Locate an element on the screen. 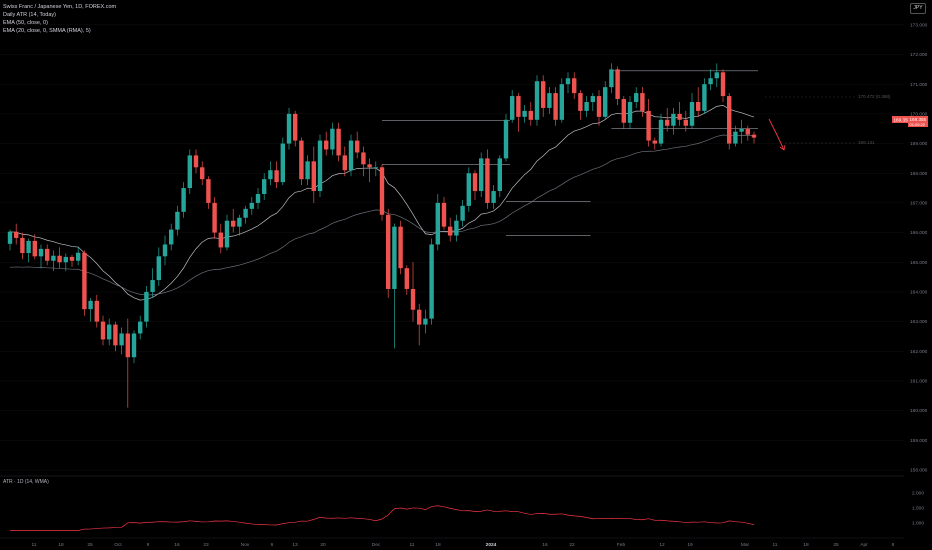  time-tick-label: 20 is located at coordinates (323, 545).